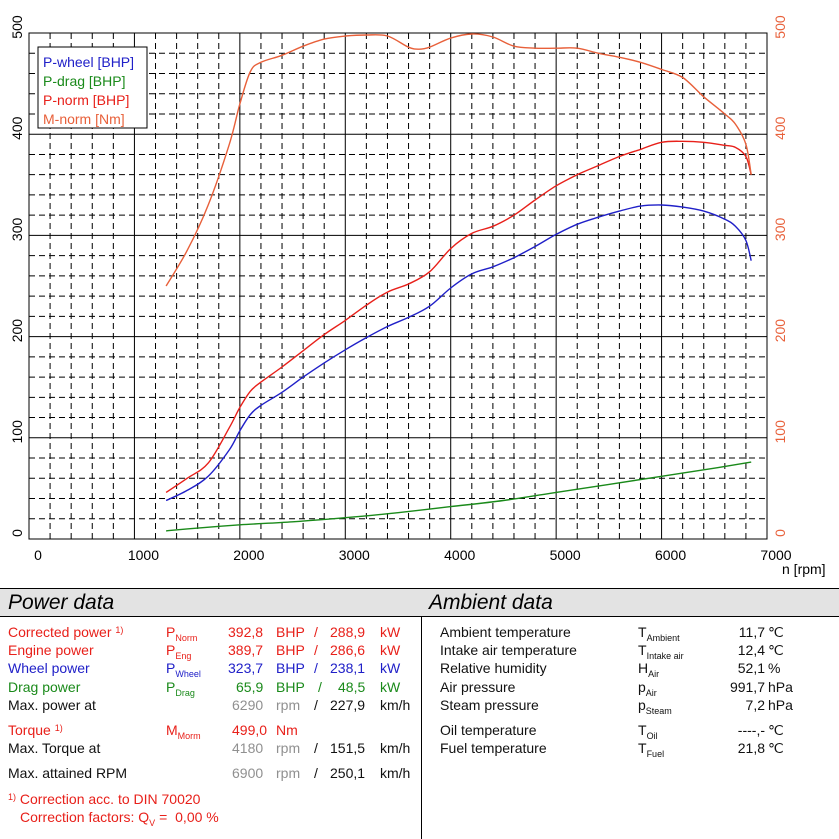  Describe the element at coordinates (84, 81) in the screenshot. I see `legend-entry-p-drag: P-drag [BHP]` at that location.